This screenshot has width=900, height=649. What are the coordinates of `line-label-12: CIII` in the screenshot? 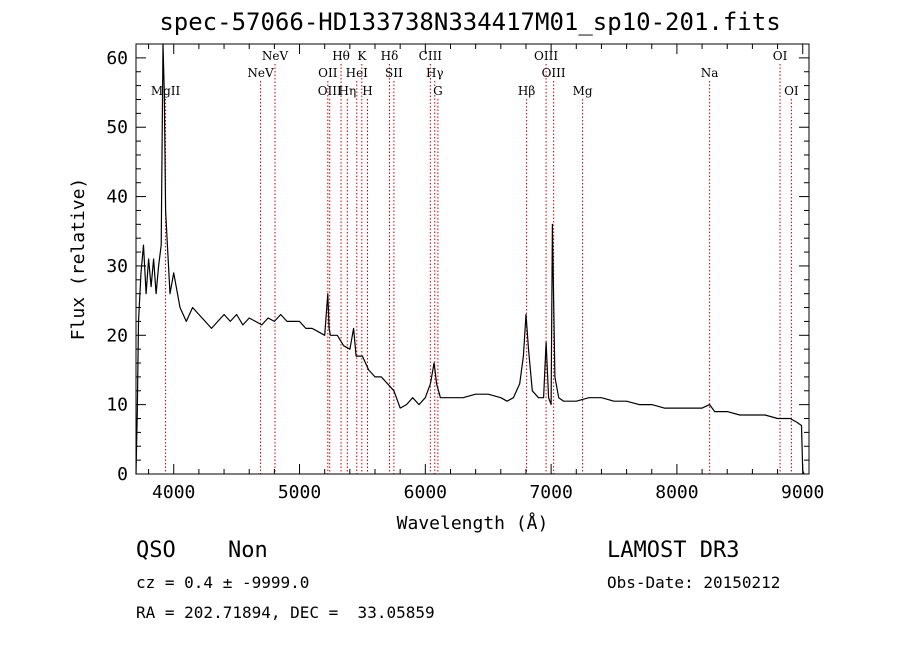 It's located at (431, 56).